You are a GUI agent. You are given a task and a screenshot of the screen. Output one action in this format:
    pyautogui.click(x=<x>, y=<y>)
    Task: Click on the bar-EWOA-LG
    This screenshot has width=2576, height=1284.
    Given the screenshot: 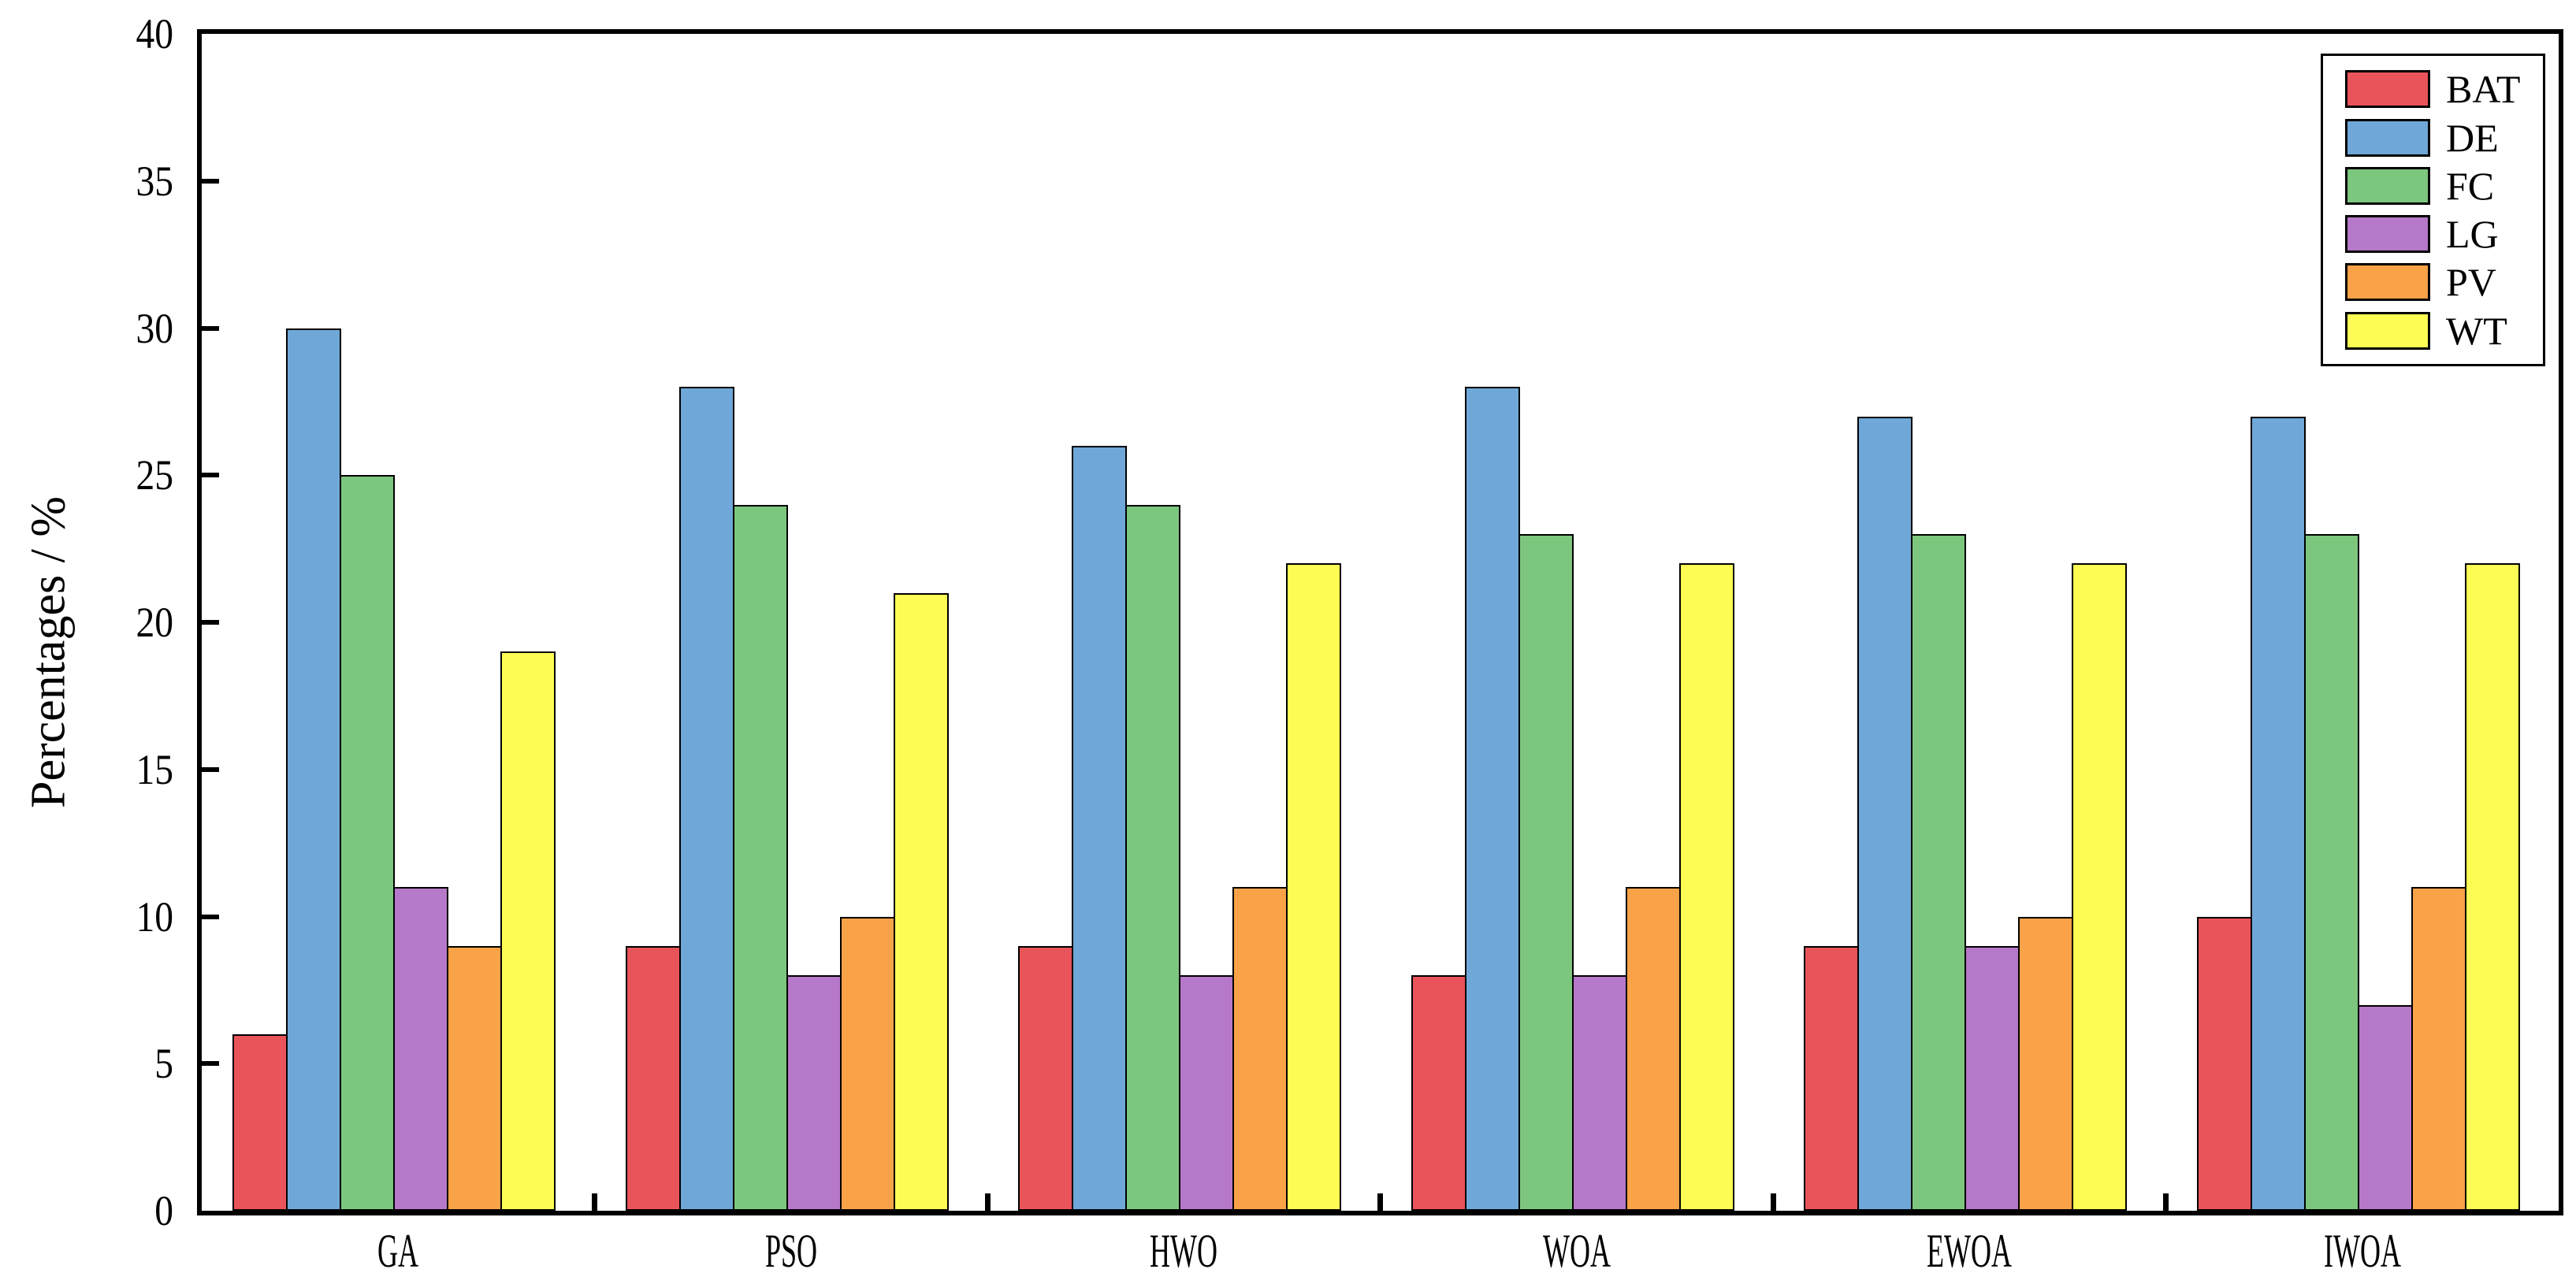 What is the action you would take?
    pyautogui.click(x=1992, y=1078)
    